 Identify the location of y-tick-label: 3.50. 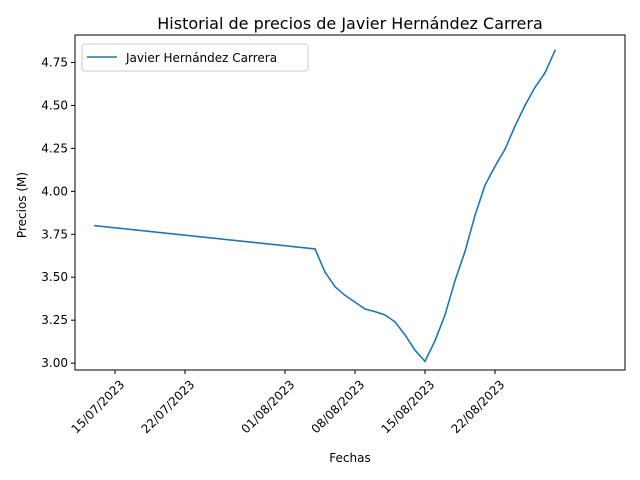
(54, 277).